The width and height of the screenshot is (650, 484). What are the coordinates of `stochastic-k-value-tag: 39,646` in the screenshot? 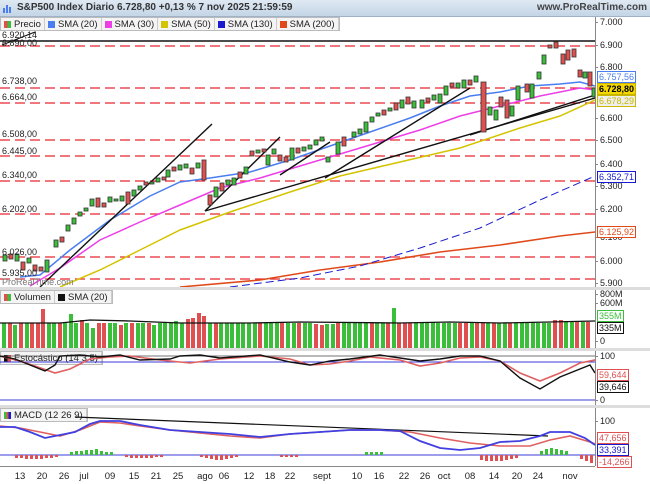 It's located at (613, 387).